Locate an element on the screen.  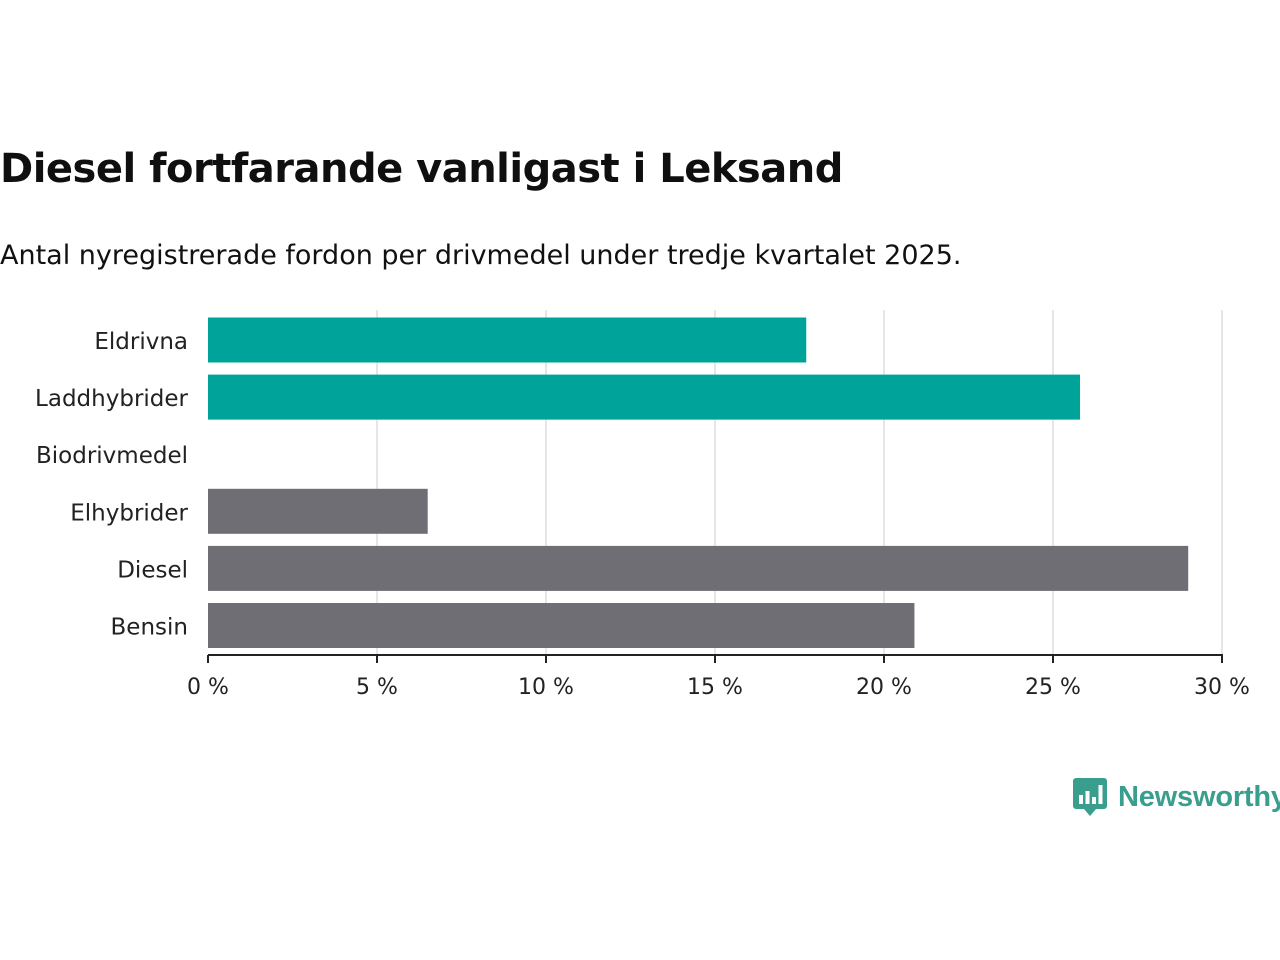
x-tick-label: 10 % is located at coordinates (546, 687).